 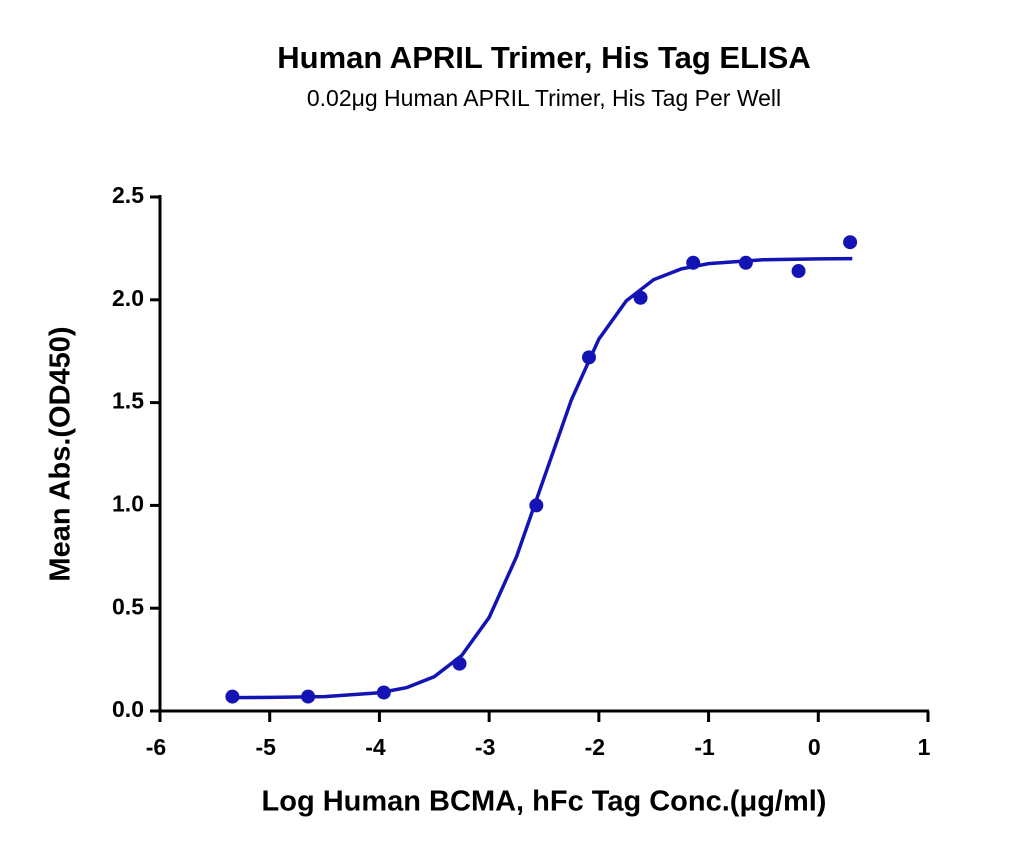 I want to click on x-tick-label: -6, so click(x=156, y=747).